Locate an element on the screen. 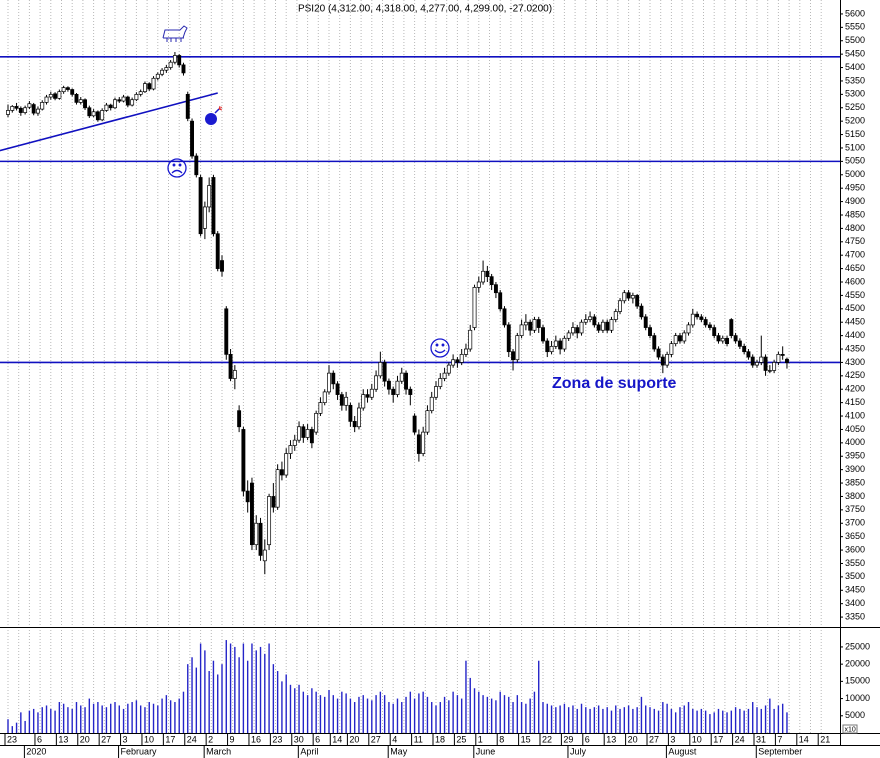  y-tick-label: 4000 is located at coordinates (855, 442).